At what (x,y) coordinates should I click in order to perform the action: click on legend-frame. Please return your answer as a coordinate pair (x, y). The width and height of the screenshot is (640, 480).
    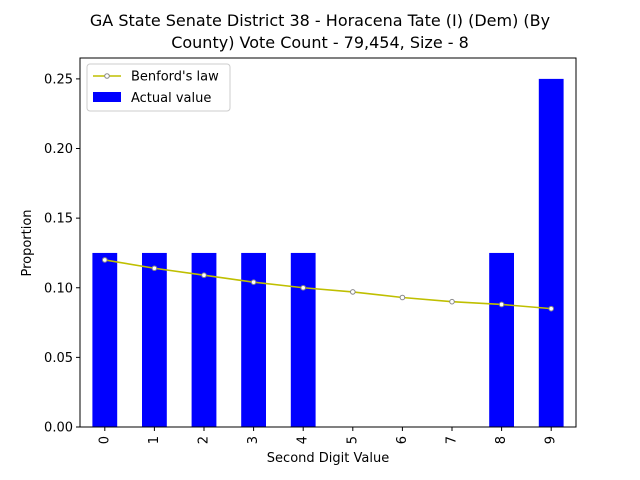
    Looking at the image, I should click on (158, 87).